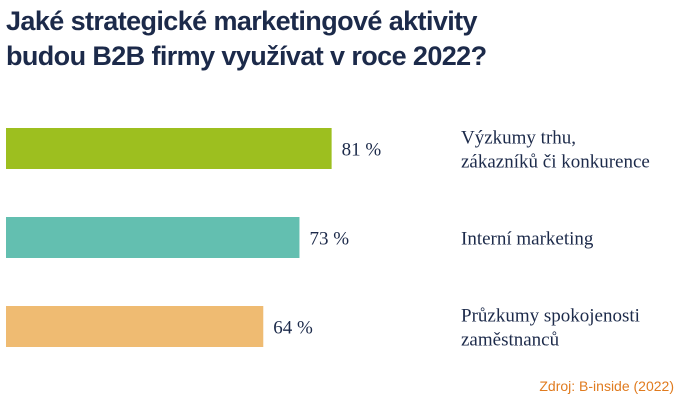 The height and width of the screenshot is (401, 688). Describe the element at coordinates (606, 386) in the screenshot. I see `source-note: Zdroj: B-inside (2022)` at that location.